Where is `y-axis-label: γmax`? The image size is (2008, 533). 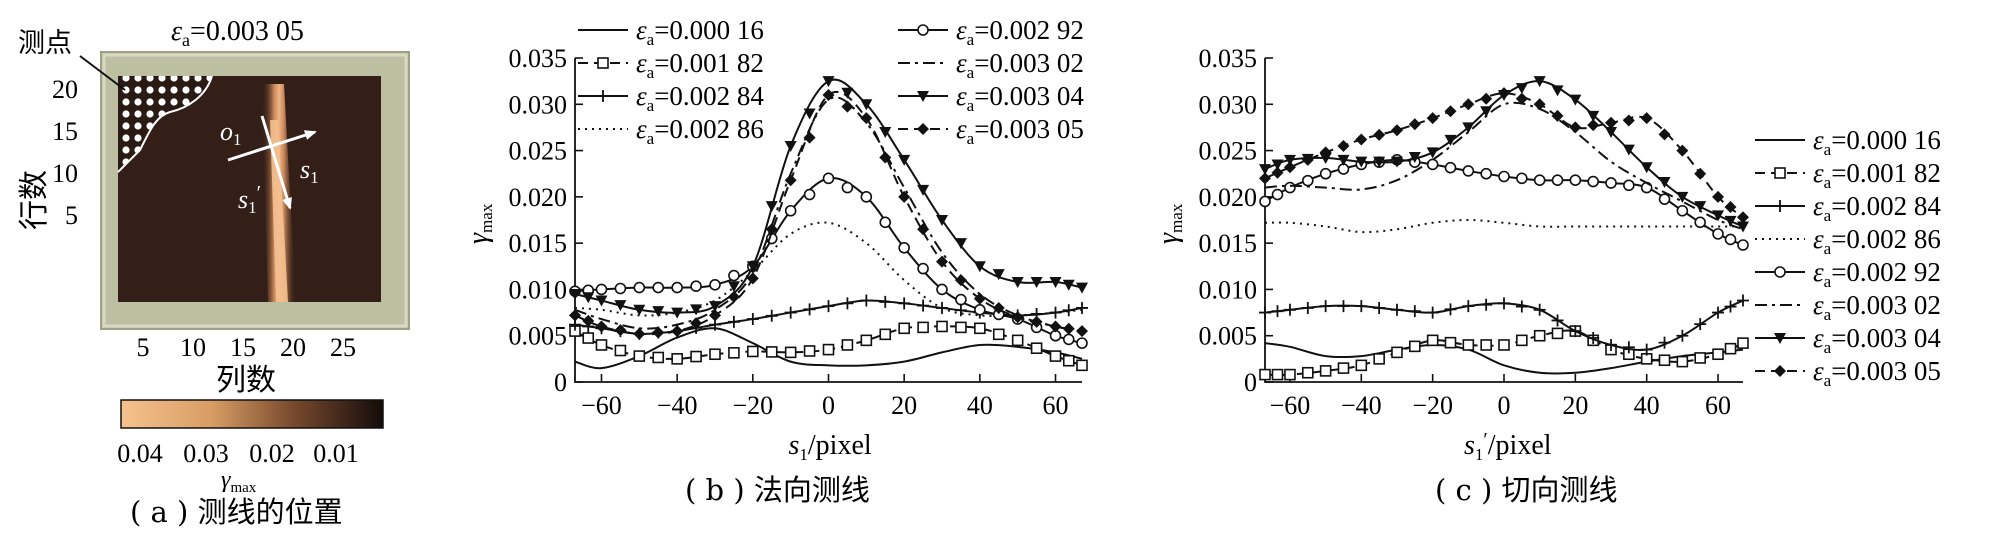
y-axis-label: γmax is located at coordinates (1169, 223).